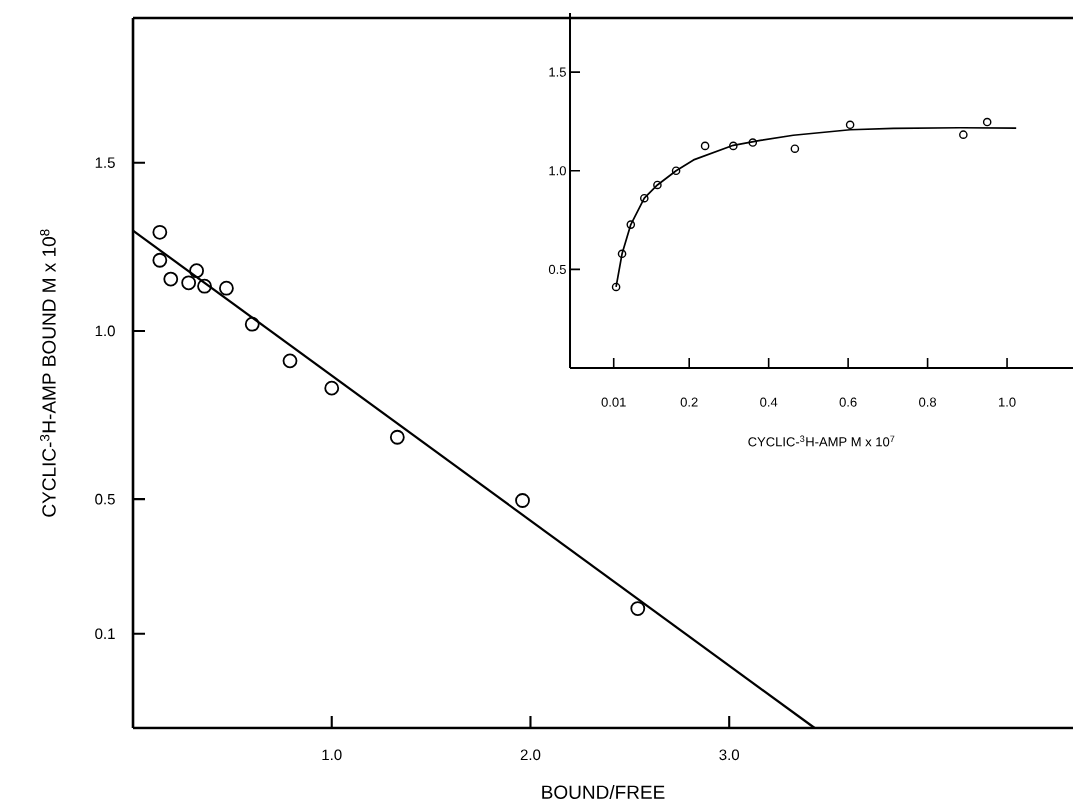 This screenshot has width=1073, height=810. What do you see at coordinates (613, 402) in the screenshot?
I see `x-tick-label: 0.01` at bounding box center [613, 402].